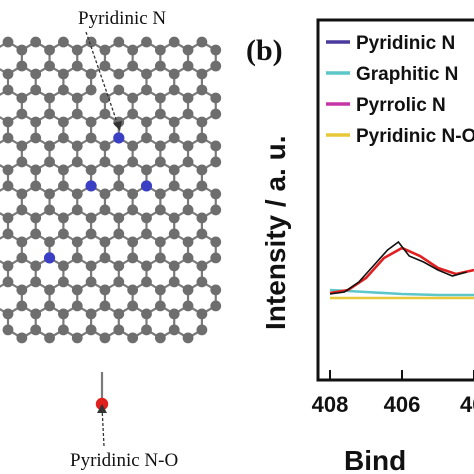  Describe the element at coordinates (102, 408) in the screenshot. I see `arrowhead-pyridinic-n-o` at that location.